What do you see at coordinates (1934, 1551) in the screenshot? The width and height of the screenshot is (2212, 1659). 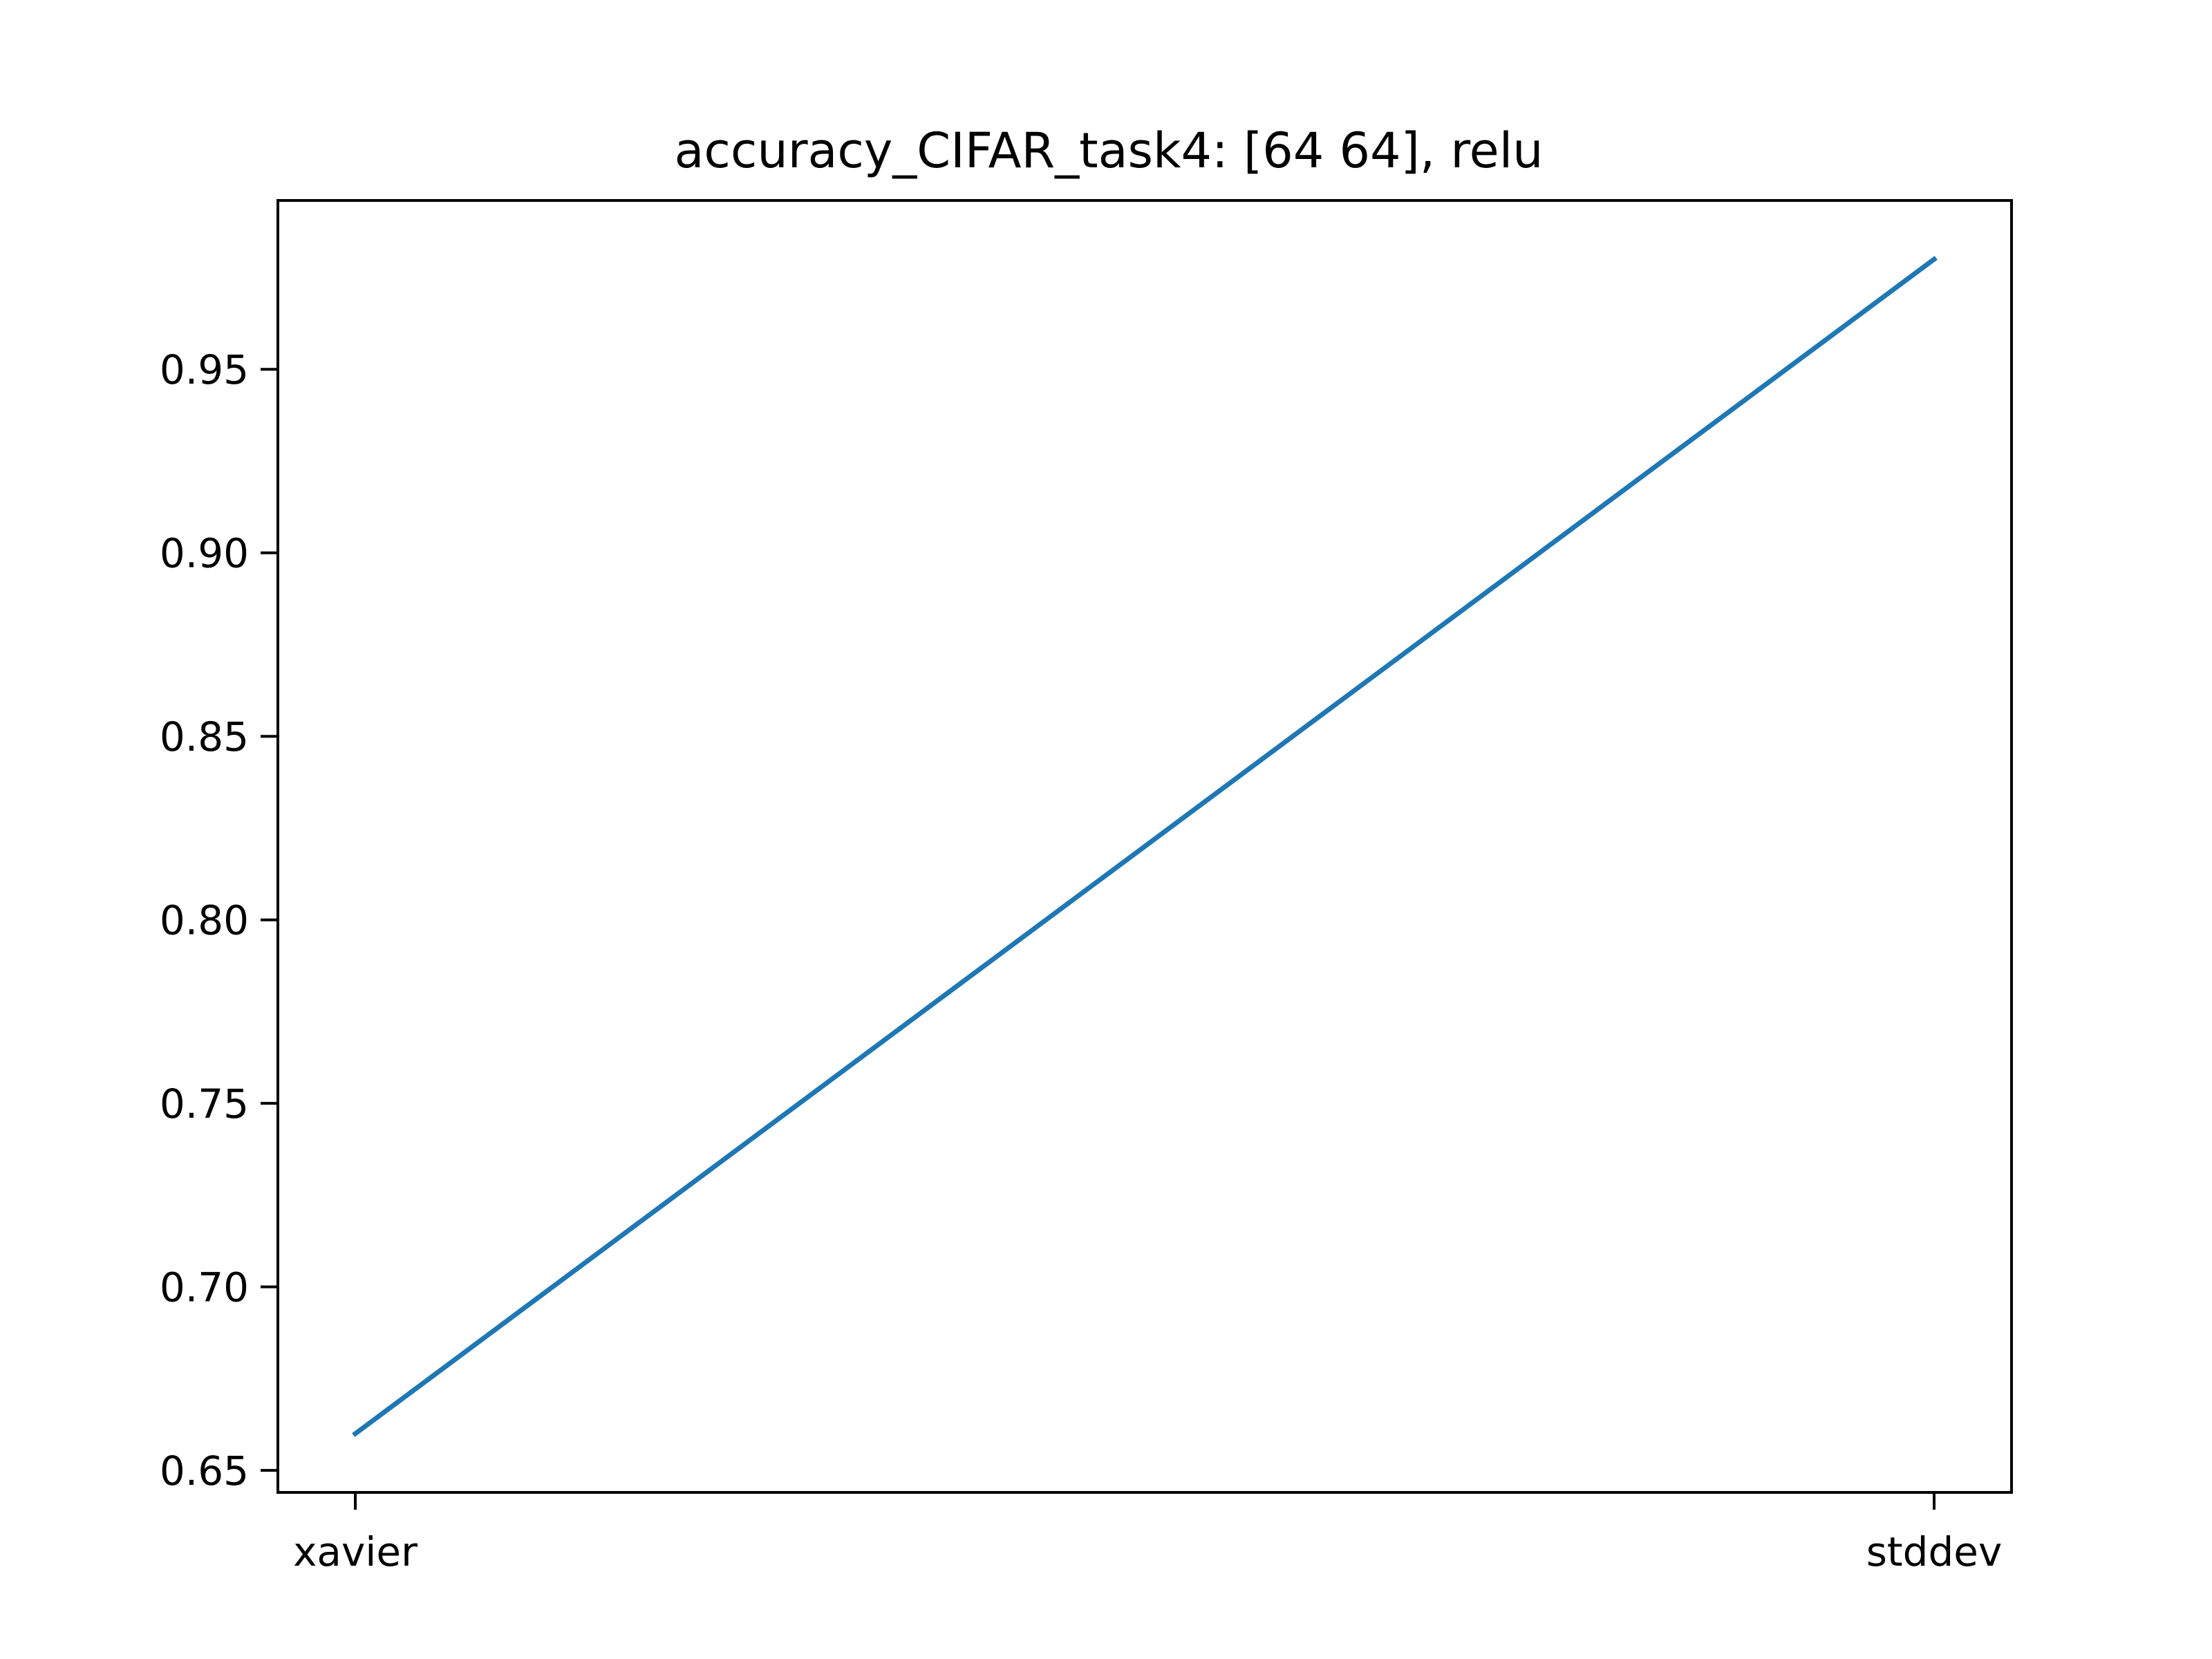 I see `x-tick-label: stddev` at bounding box center [1934, 1551].